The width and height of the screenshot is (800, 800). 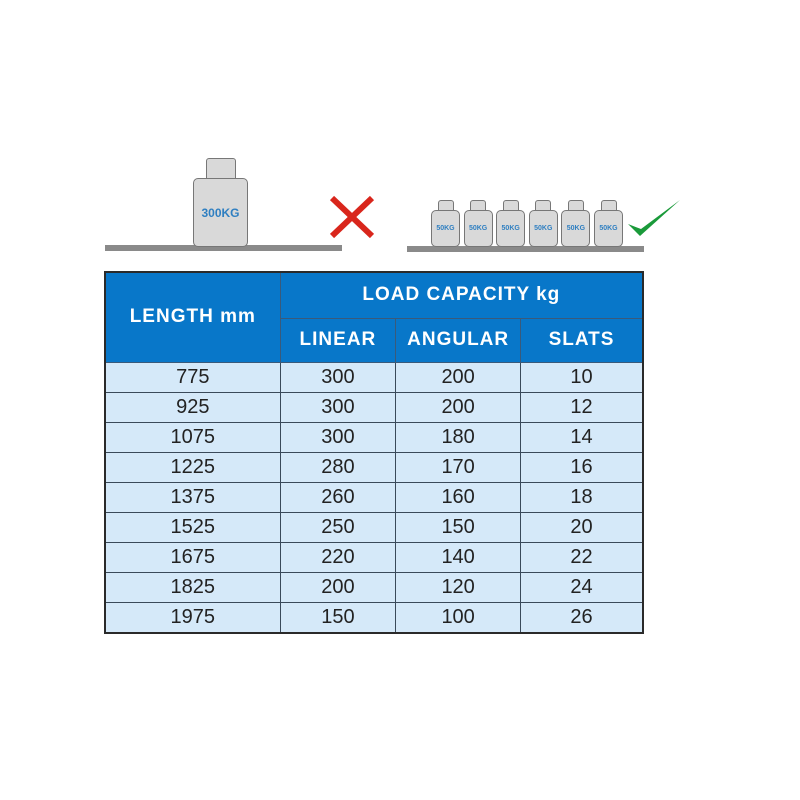 I want to click on cell-length: 1675, so click(x=192, y=557).